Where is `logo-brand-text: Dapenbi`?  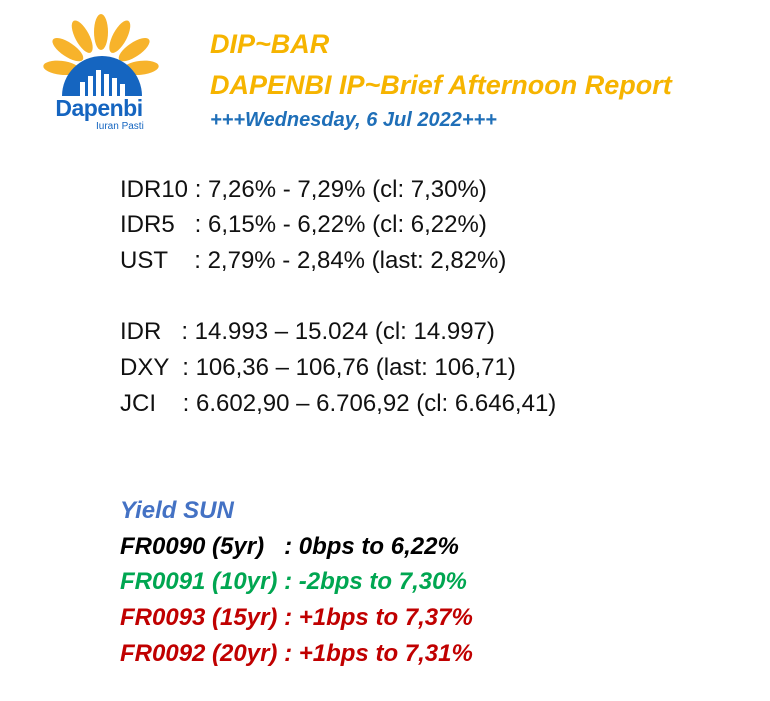 logo-brand-text: Dapenbi is located at coordinates (99, 108).